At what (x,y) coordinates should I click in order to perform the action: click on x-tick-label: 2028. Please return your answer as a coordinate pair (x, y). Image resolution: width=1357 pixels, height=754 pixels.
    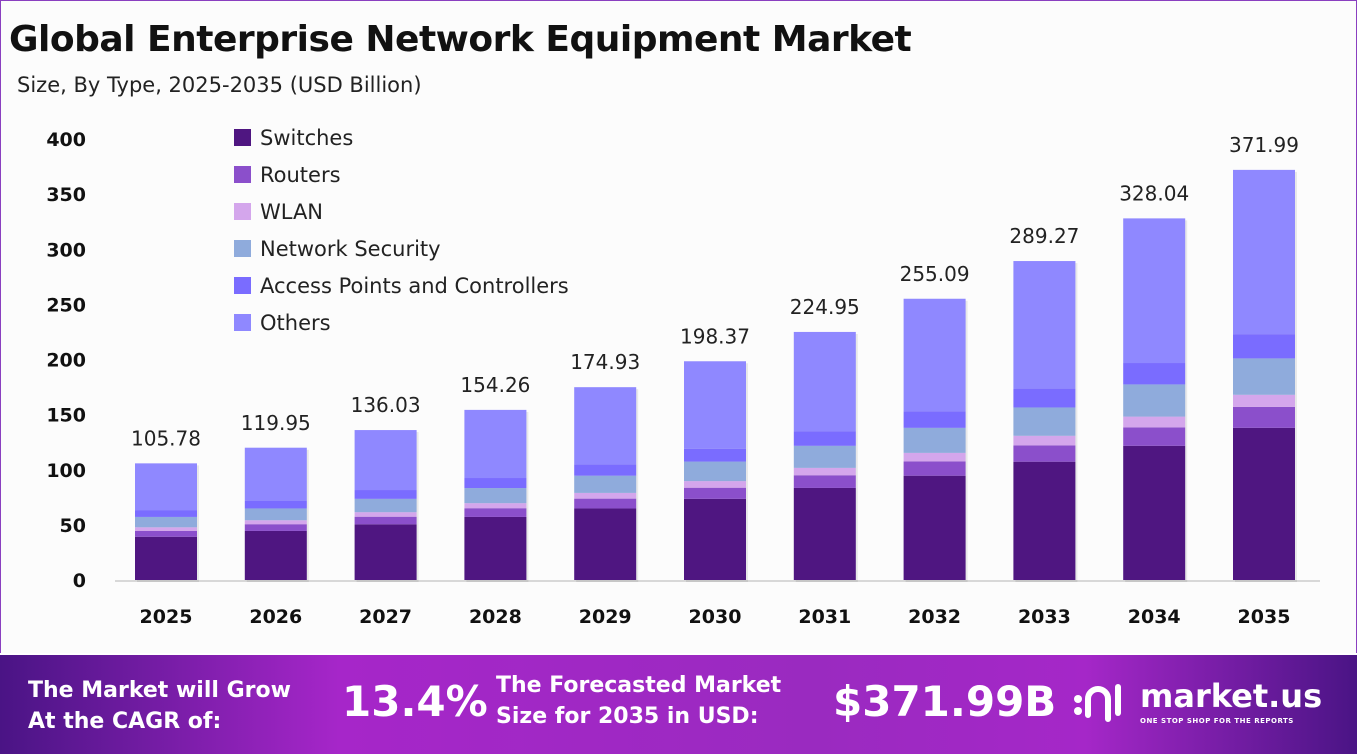
    Looking at the image, I should click on (495, 617).